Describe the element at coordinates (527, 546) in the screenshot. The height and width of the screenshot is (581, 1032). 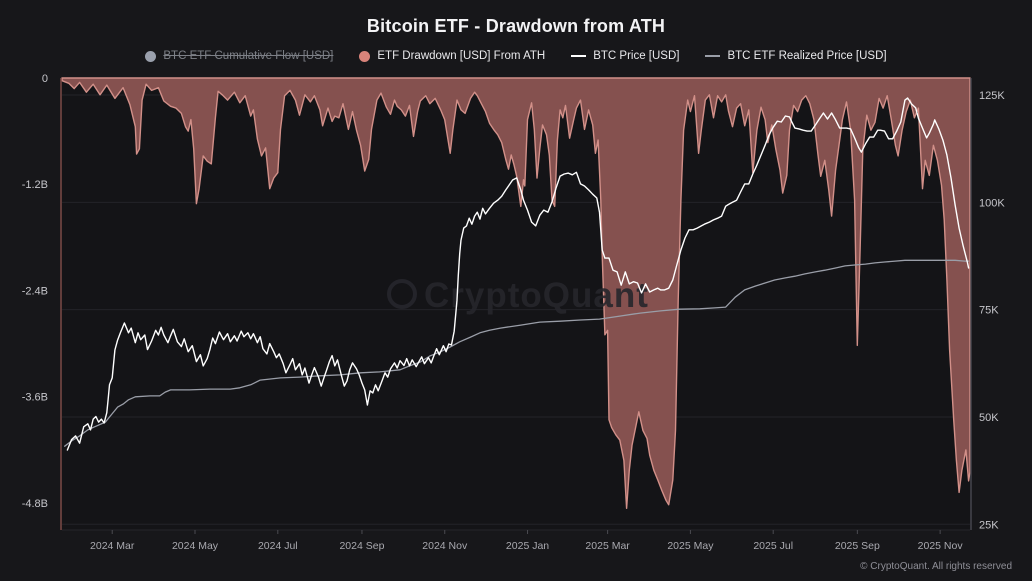
I see `x-axis-label: 2025 Jan` at that location.